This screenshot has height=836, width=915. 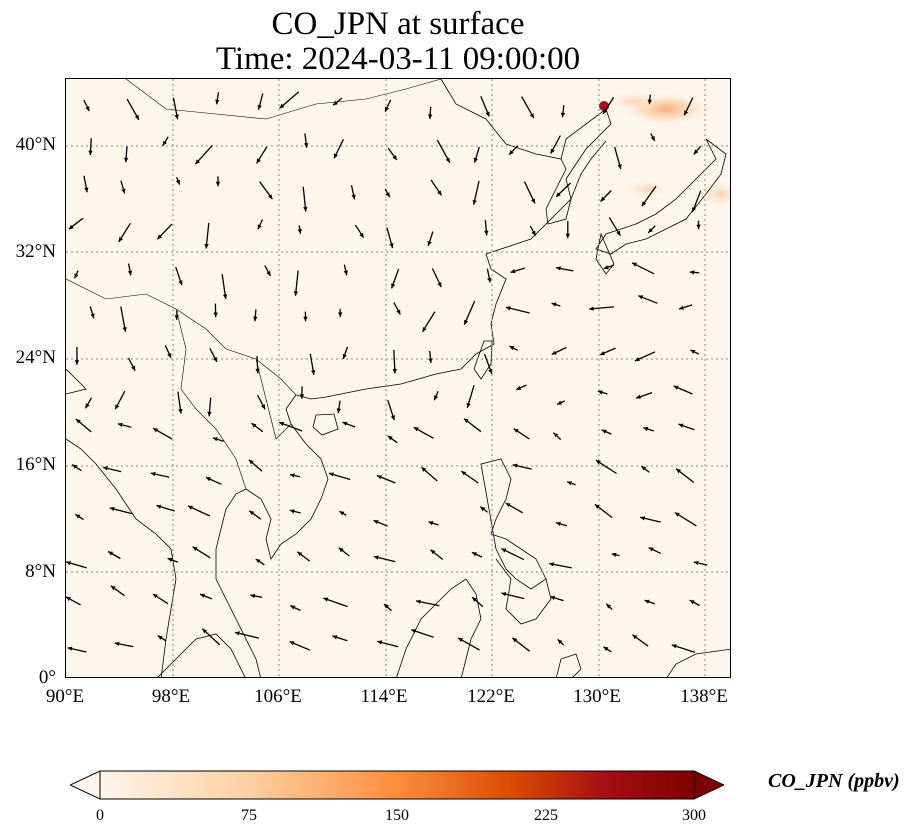 I want to click on colorbar-gradient, so click(x=397, y=785).